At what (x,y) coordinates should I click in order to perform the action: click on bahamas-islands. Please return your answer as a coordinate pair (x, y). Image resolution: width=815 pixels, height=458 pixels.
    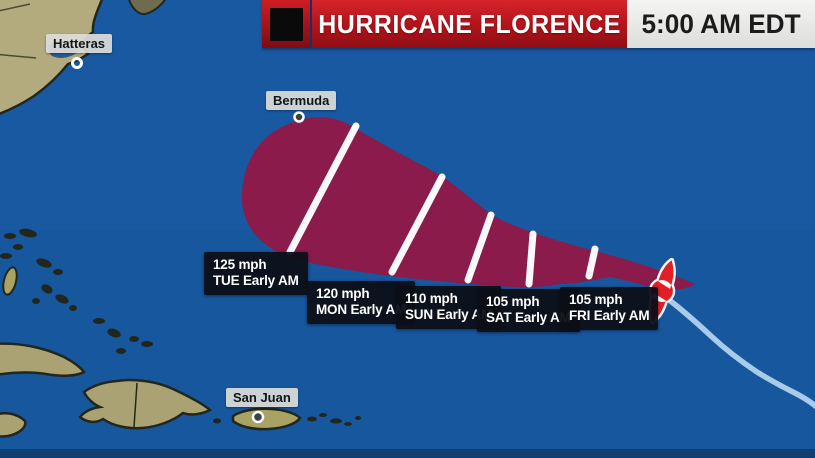
    Looking at the image, I should click on (38, 269).